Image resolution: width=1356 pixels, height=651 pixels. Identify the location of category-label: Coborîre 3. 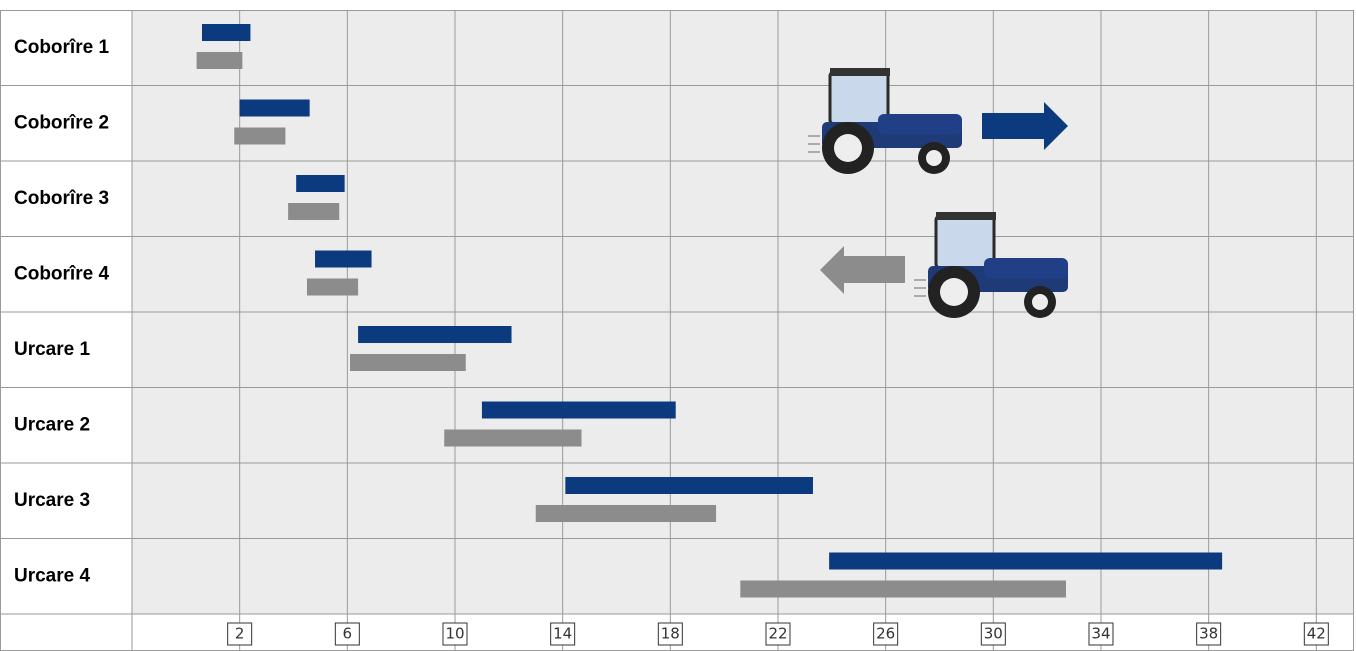
(61, 198).